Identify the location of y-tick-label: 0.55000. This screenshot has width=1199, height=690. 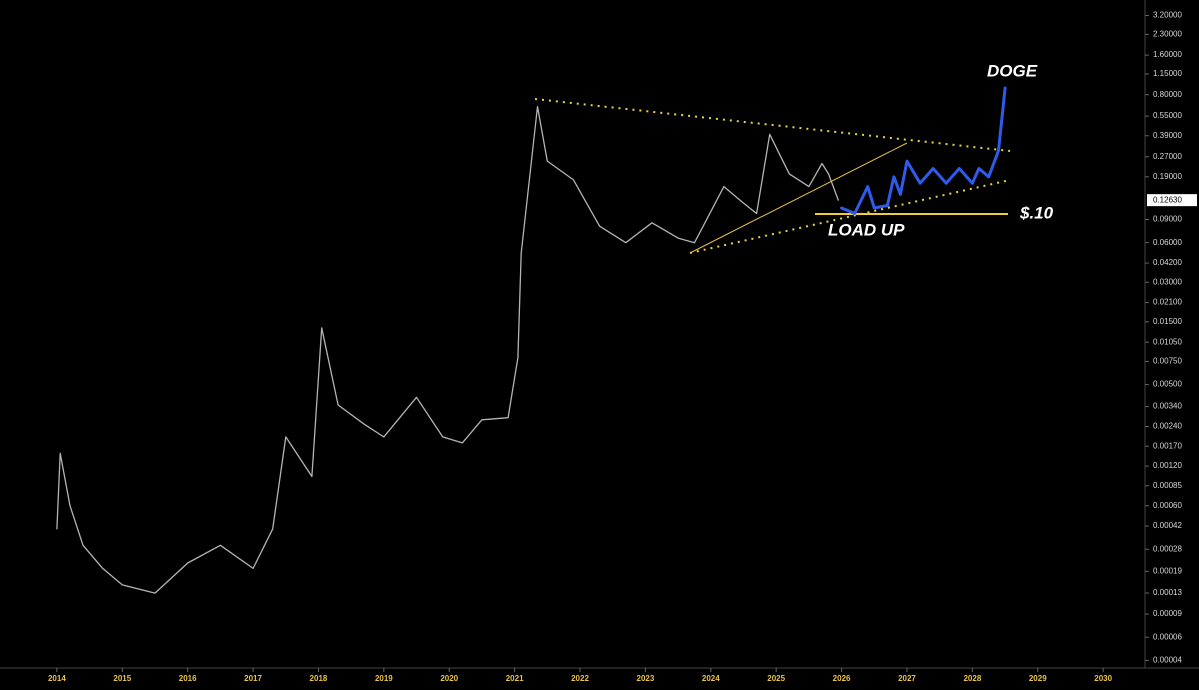
(1167, 115).